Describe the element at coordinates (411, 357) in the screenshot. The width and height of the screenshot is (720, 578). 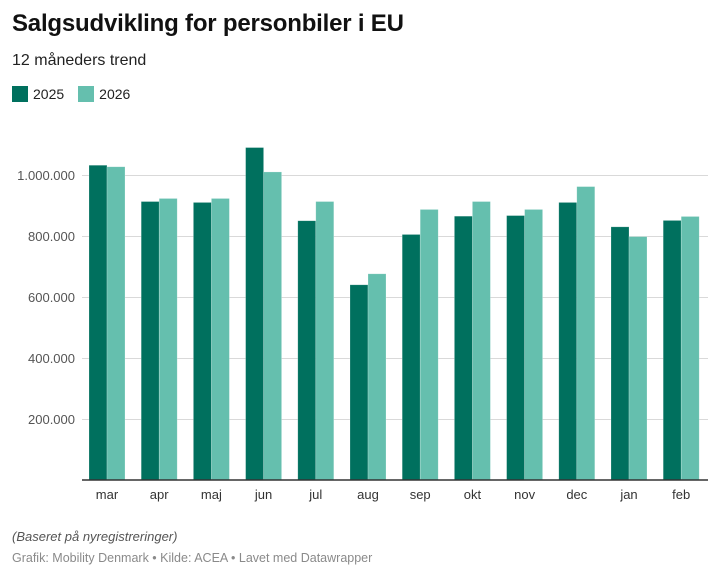
I see `bar-sep-2025` at that location.